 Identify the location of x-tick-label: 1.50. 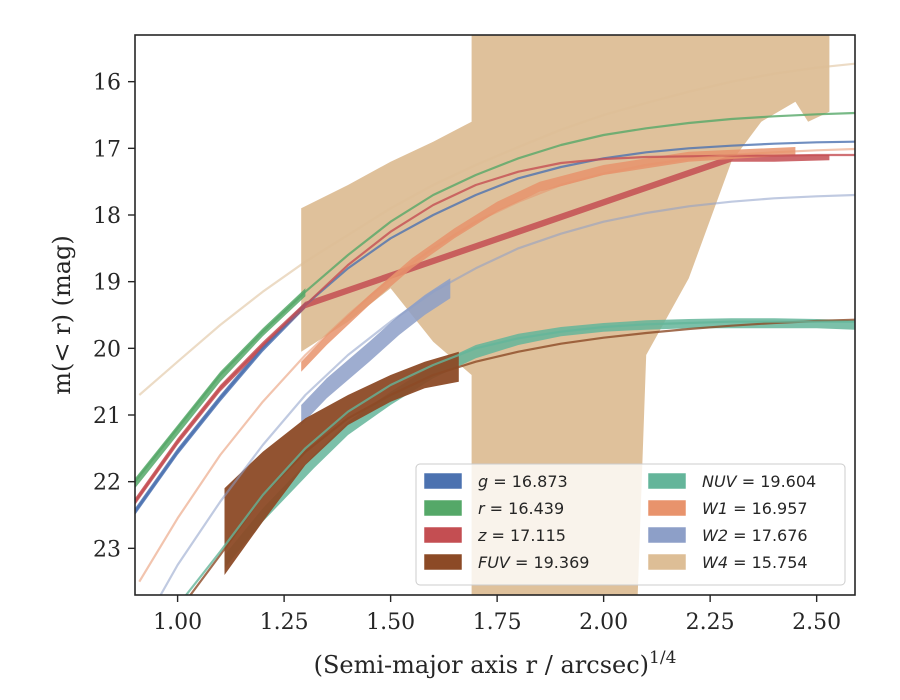
(390, 622).